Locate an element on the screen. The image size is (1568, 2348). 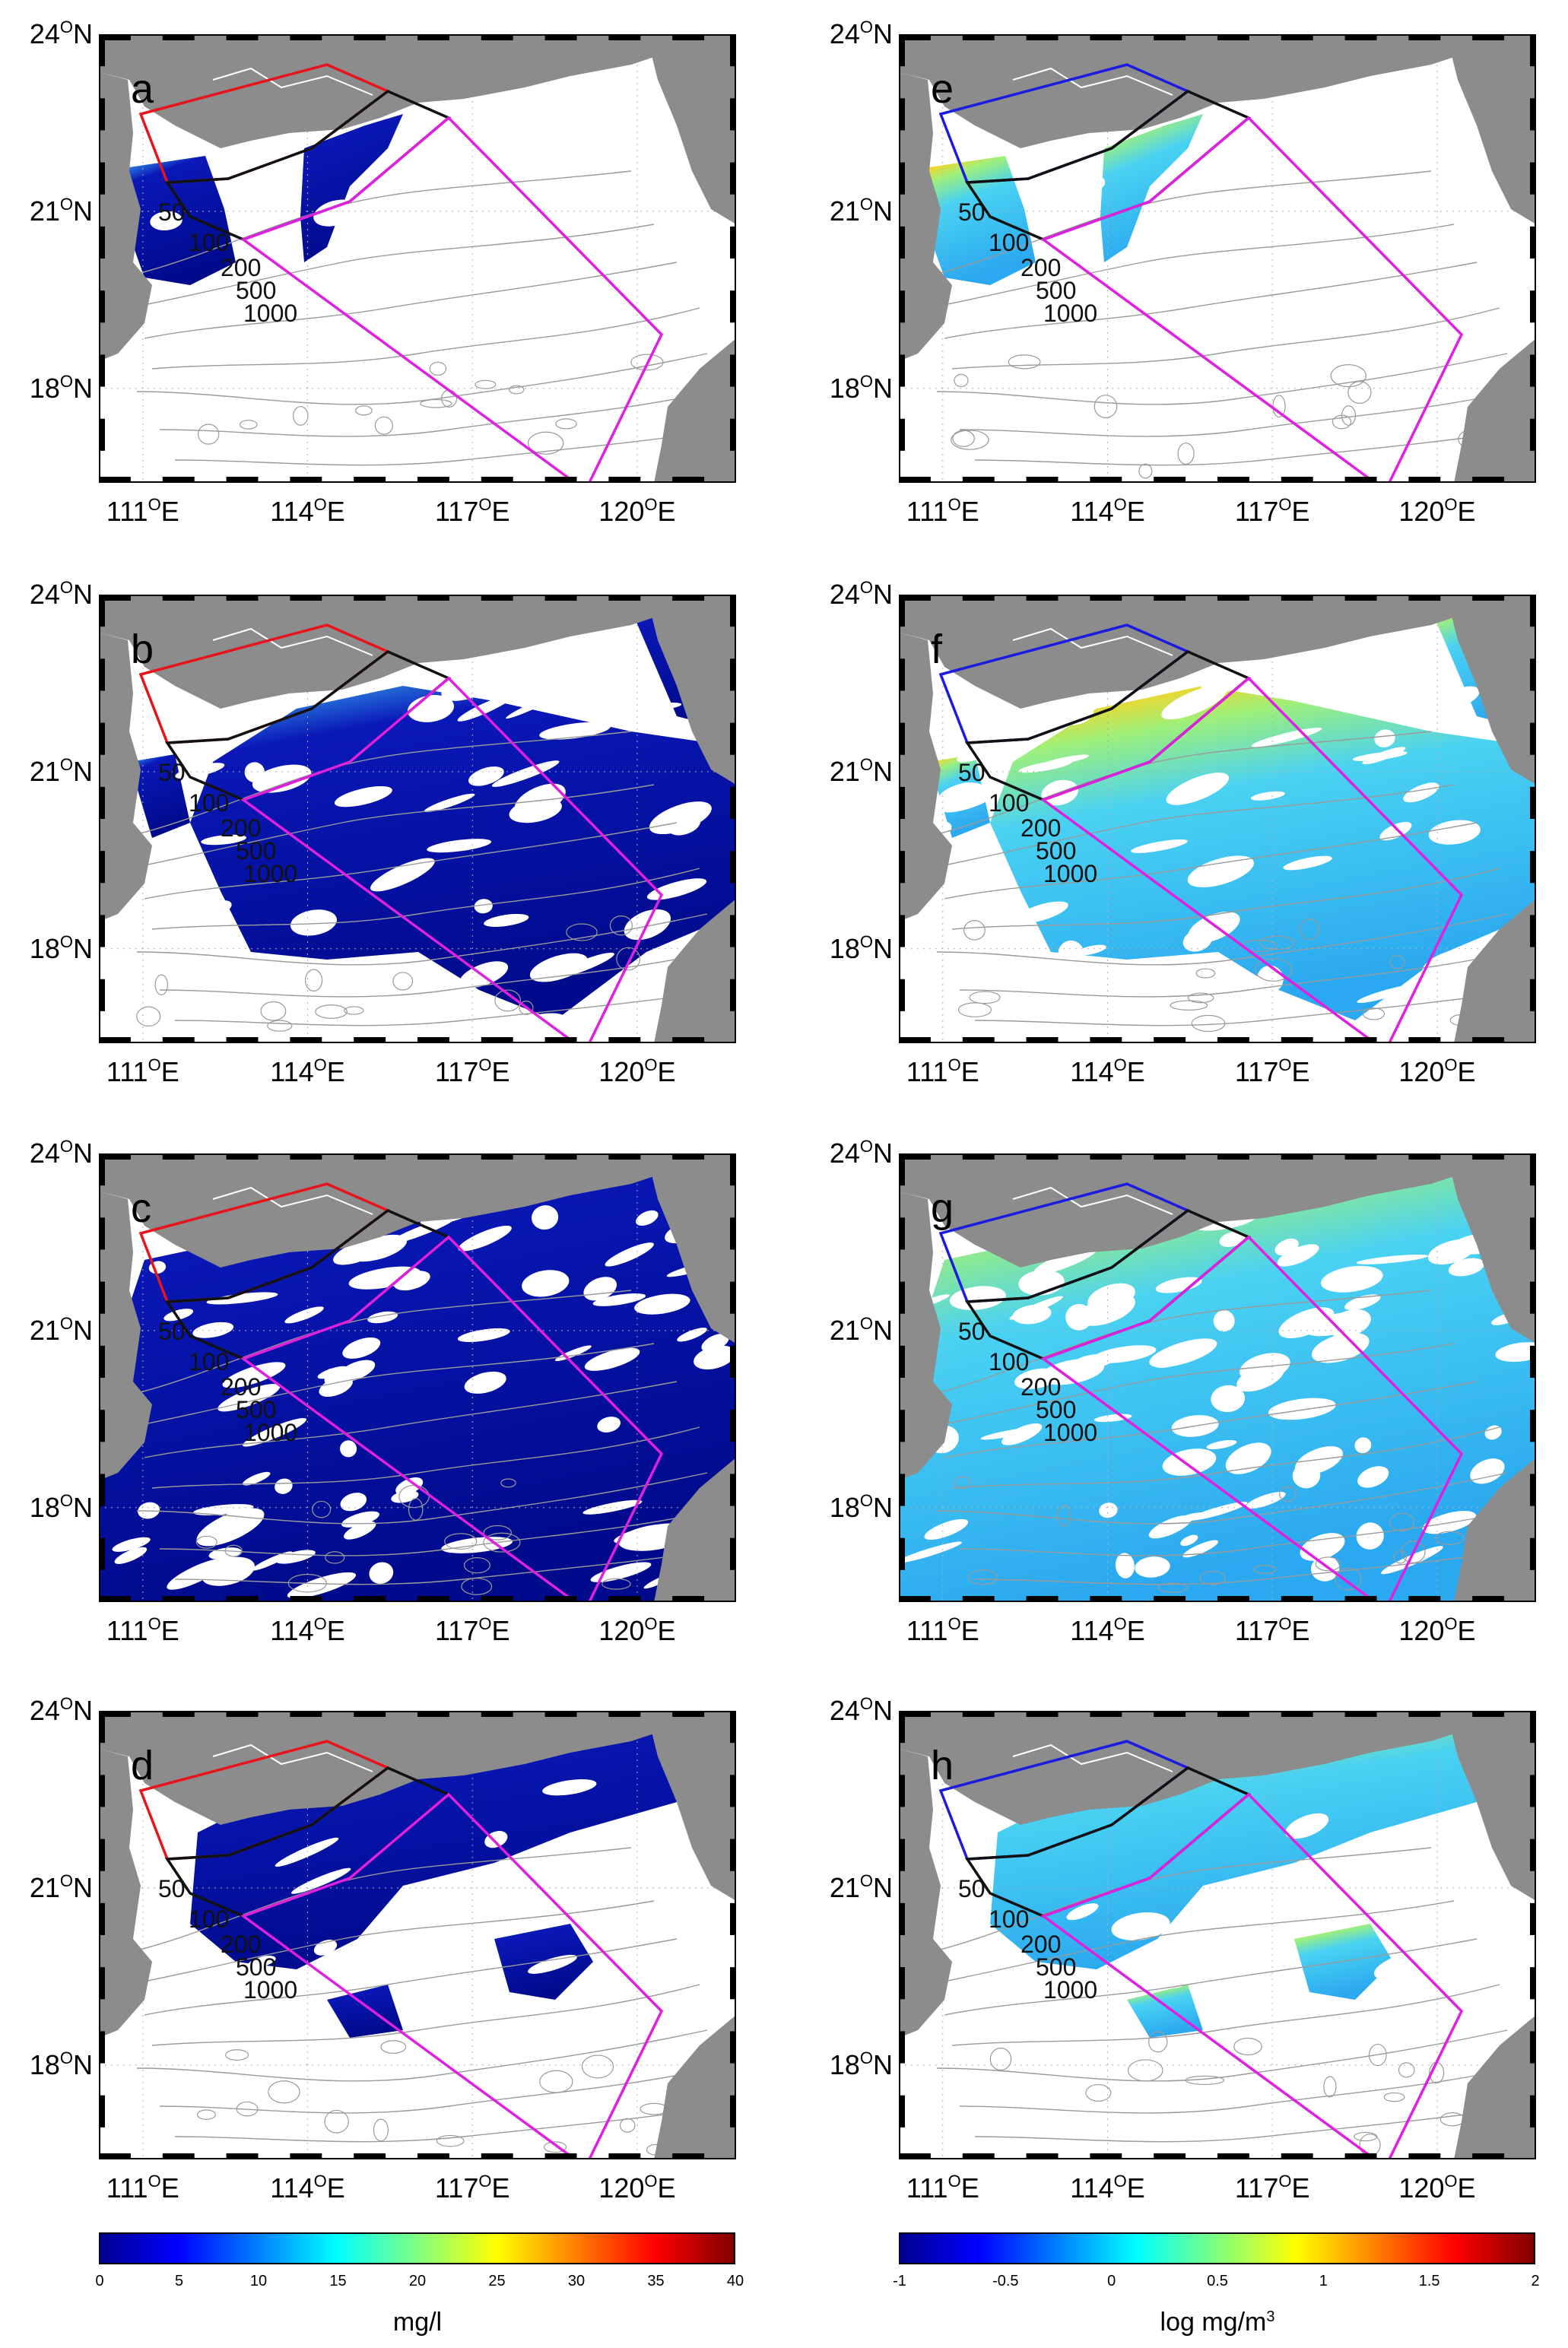
map-panel-e: 50 100 200 500 1000 e is located at coordinates (1217, 258).